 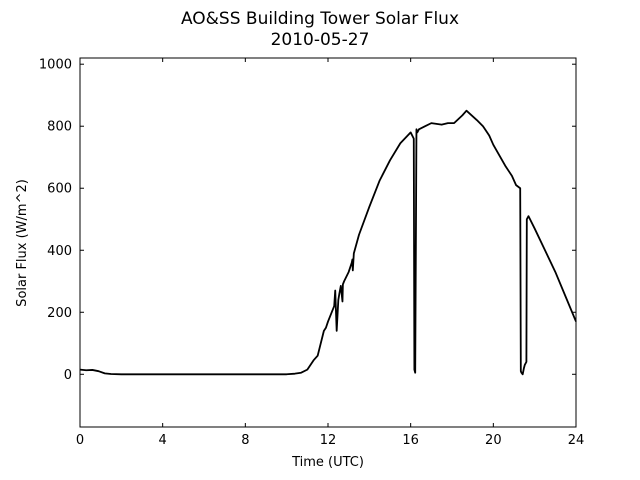 I want to click on y-tick-label: 400, so click(x=59, y=251).